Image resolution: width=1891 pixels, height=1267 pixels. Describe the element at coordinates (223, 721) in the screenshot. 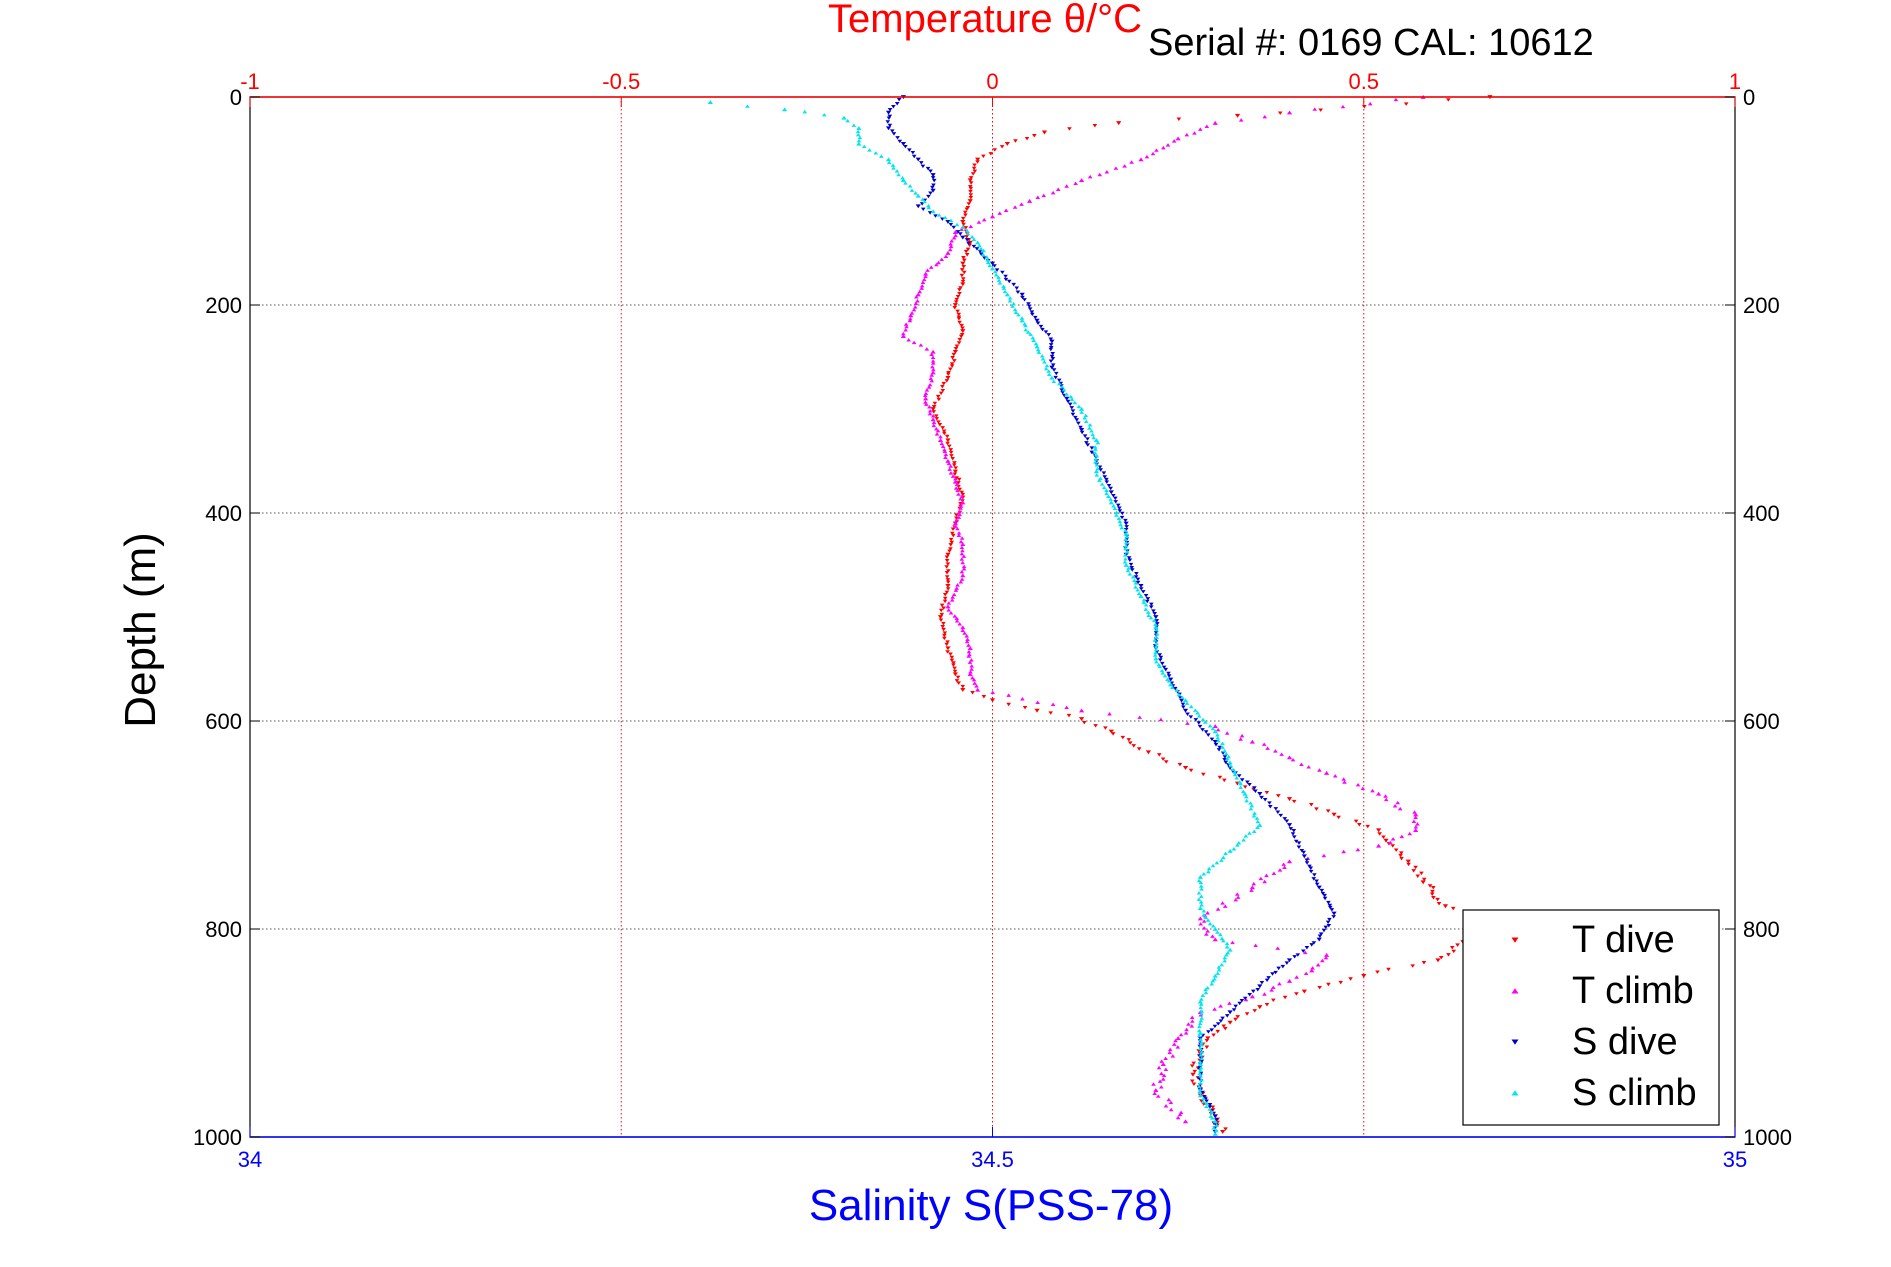

I see `y-tick-label-left: 600` at that location.